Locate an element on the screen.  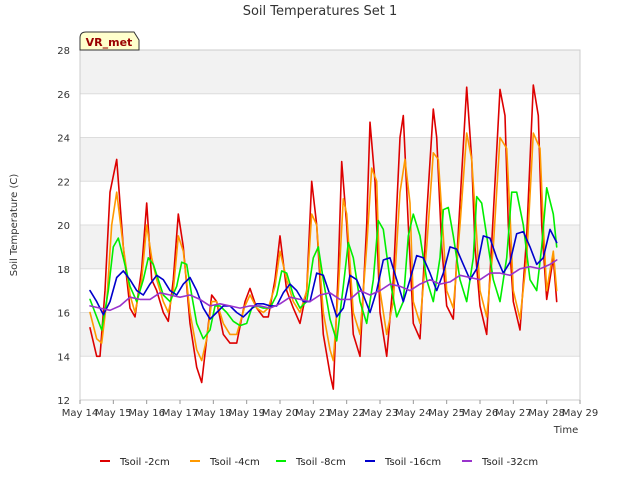
badge-label: VR_met is located at coordinates (109, 42).